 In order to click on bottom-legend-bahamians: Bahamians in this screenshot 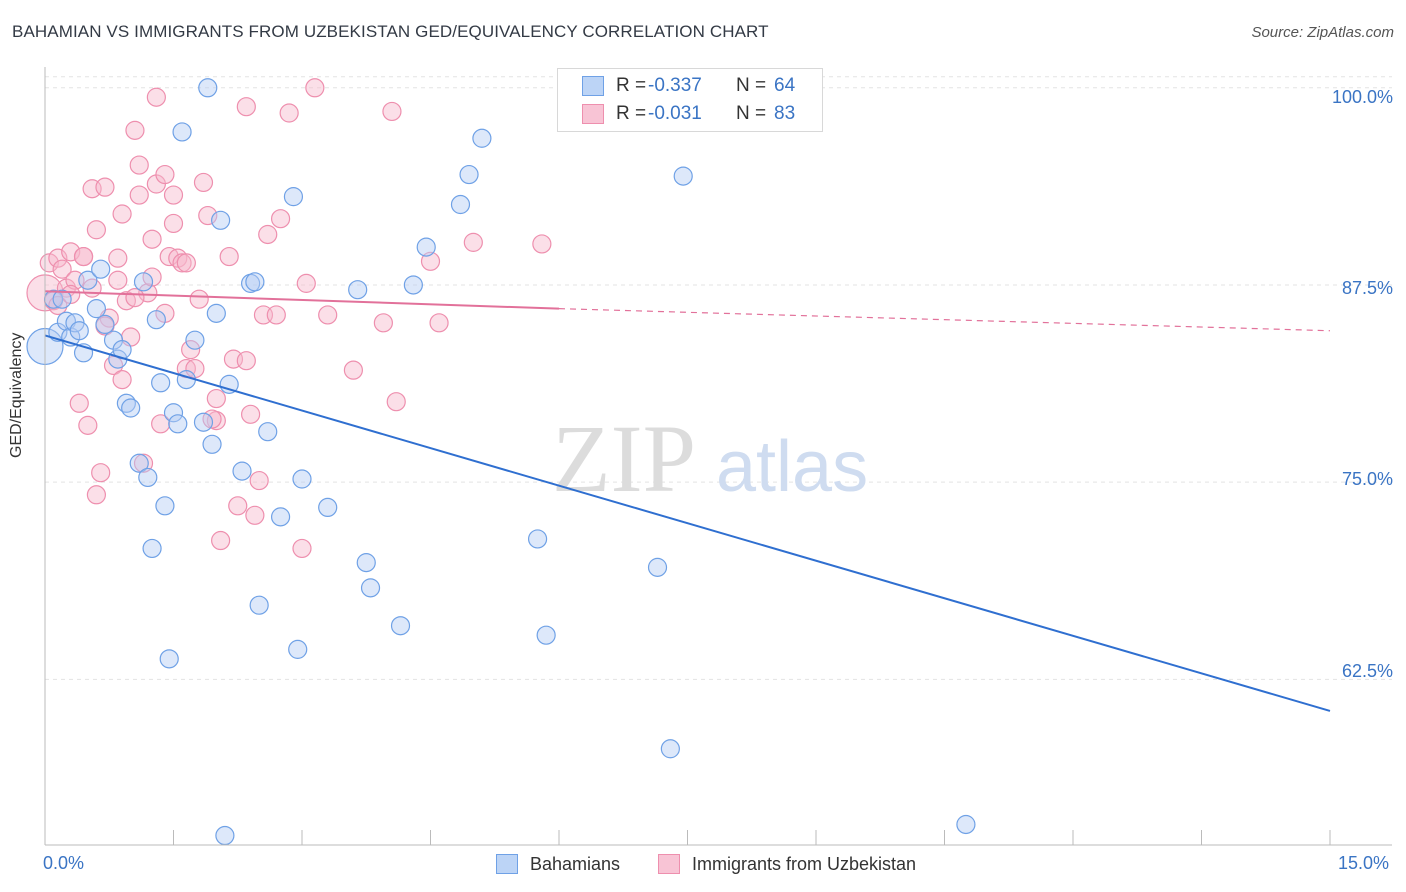, I will do `click(558, 864)`.